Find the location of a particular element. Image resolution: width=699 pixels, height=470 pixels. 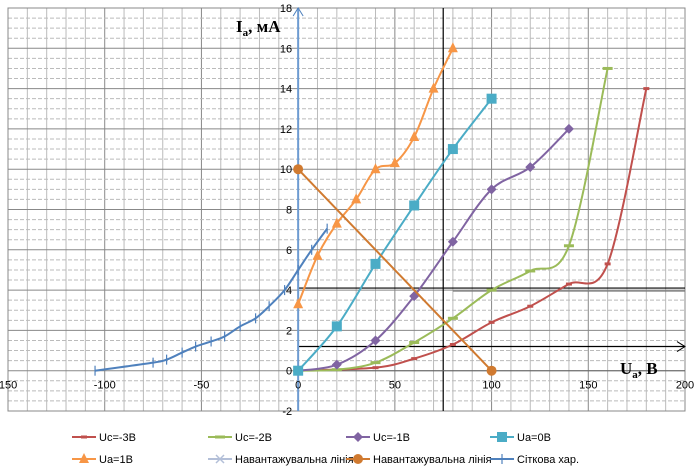

x-tick-label: 0 is located at coordinates (298, 386).